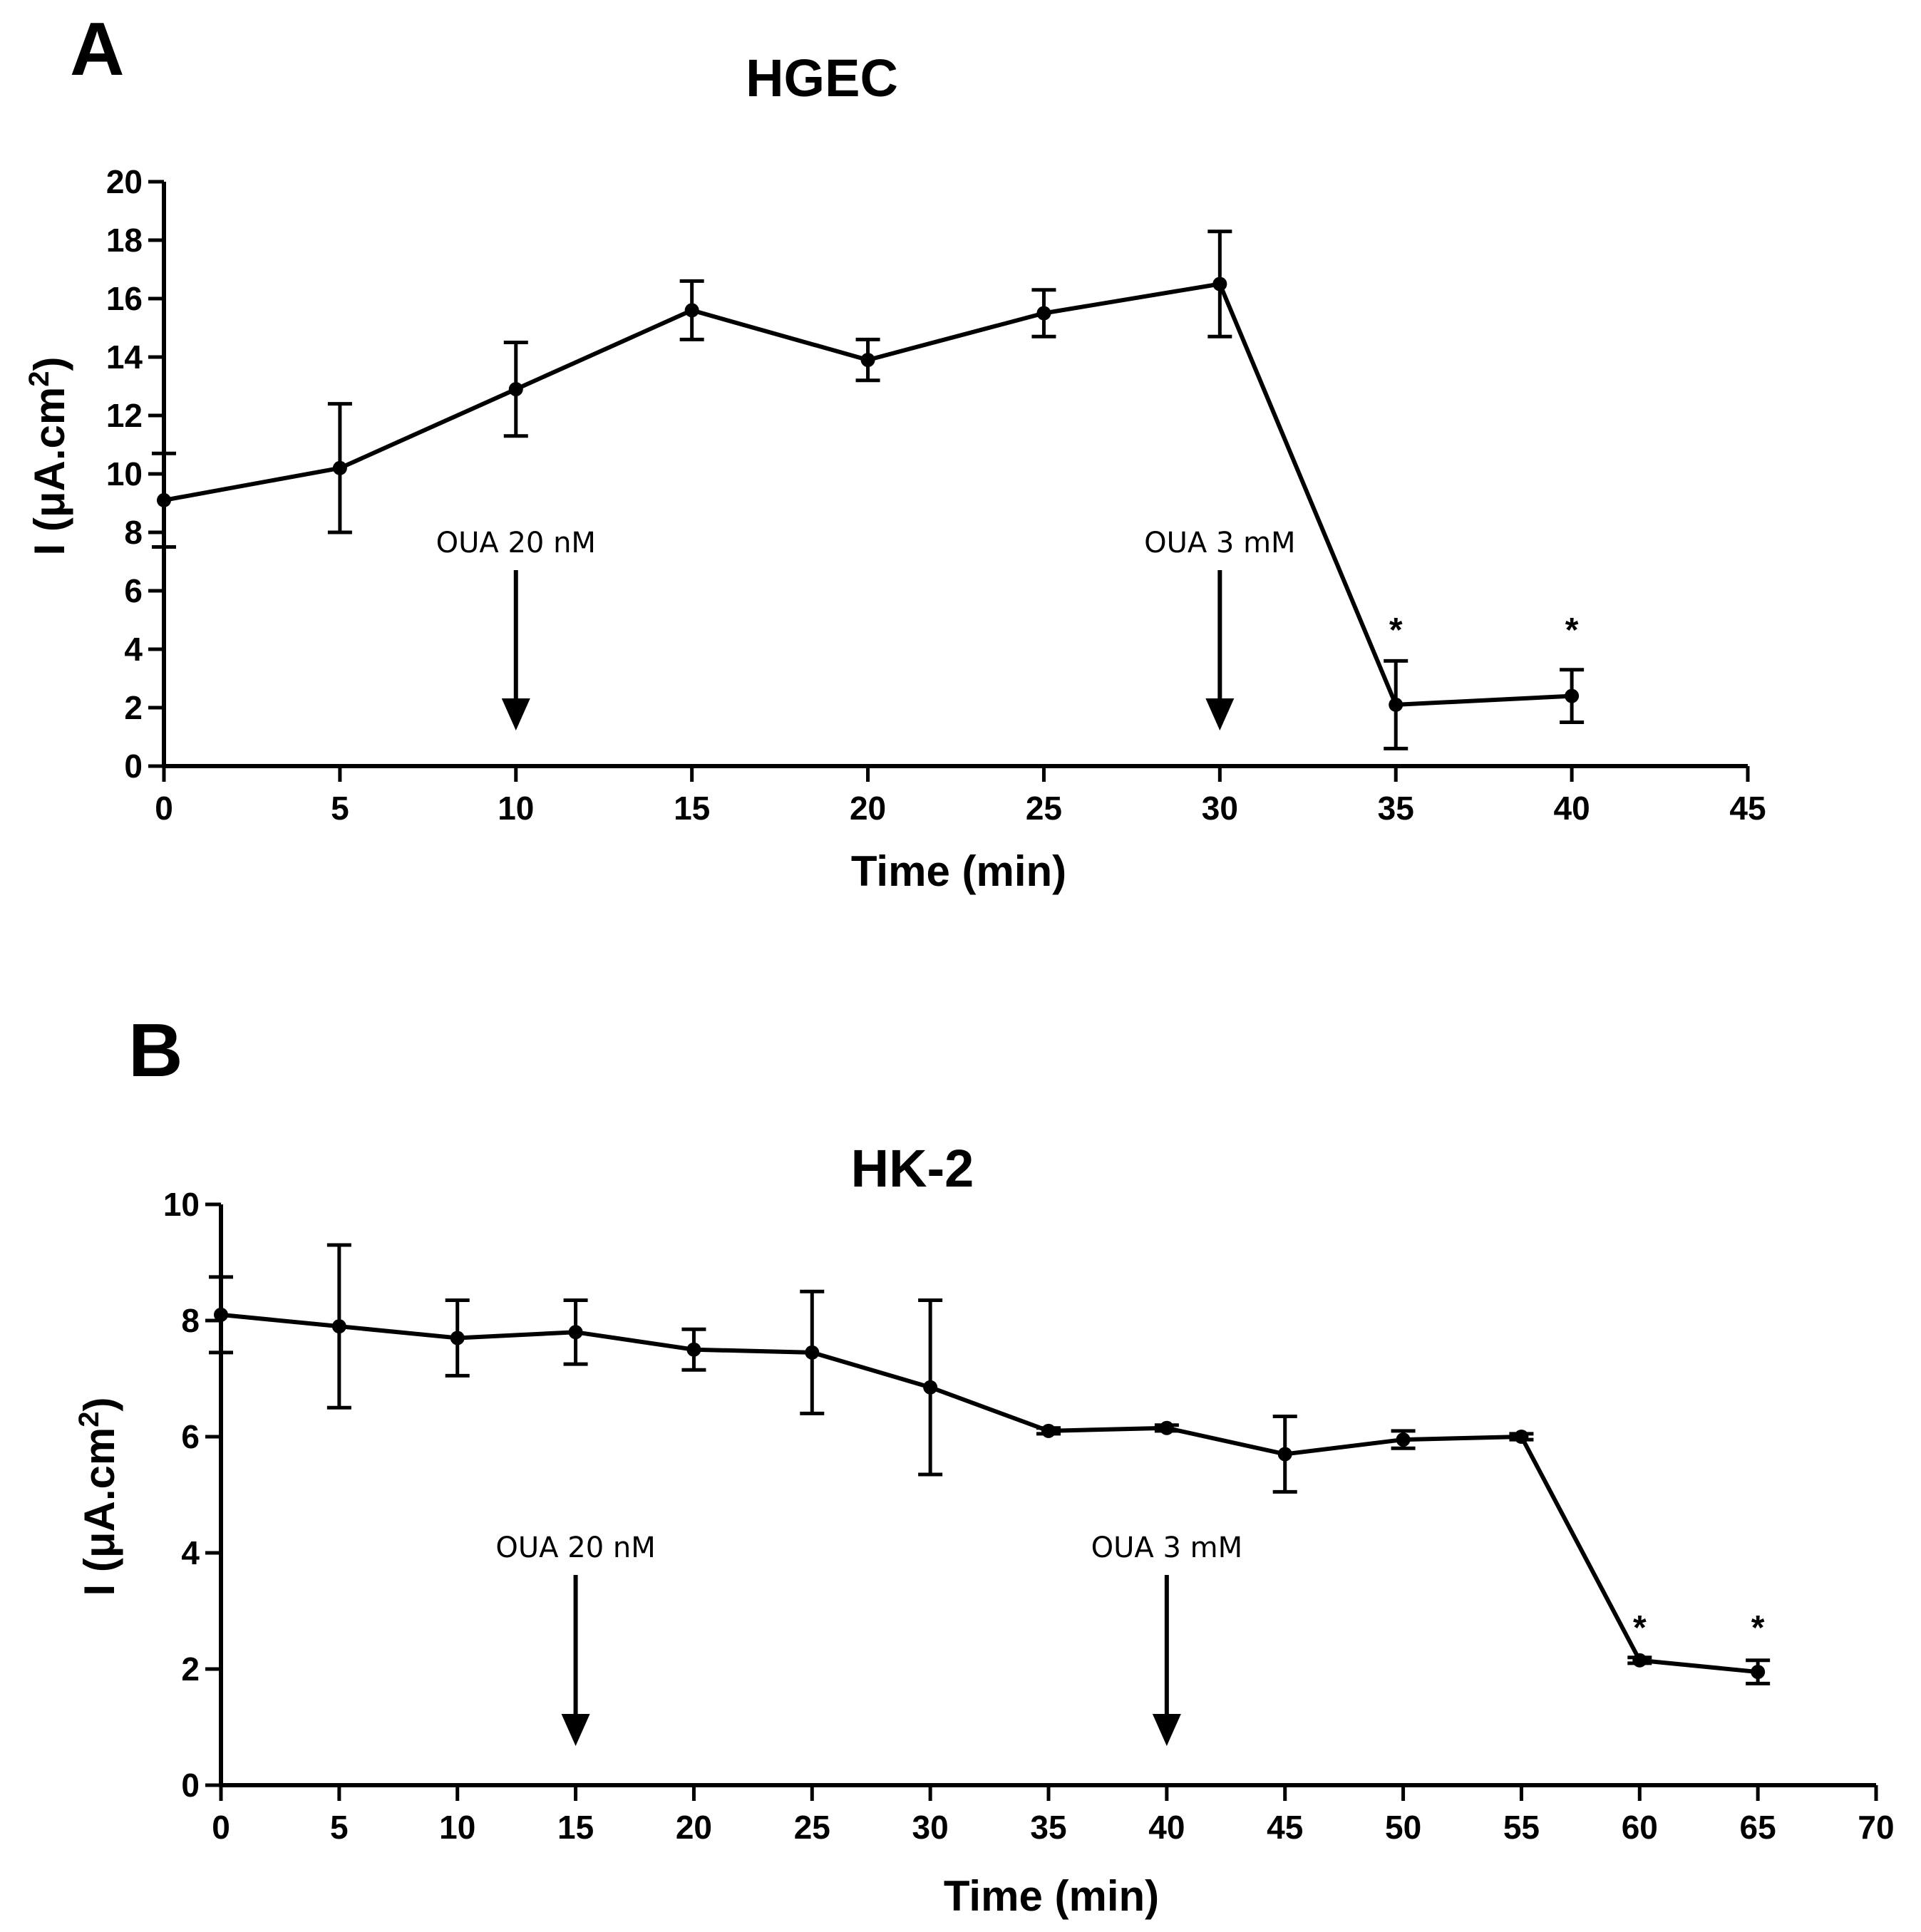 This screenshot has height=1932, width=1921. I want to click on x-tick-label-b: 40, so click(1166, 1827).